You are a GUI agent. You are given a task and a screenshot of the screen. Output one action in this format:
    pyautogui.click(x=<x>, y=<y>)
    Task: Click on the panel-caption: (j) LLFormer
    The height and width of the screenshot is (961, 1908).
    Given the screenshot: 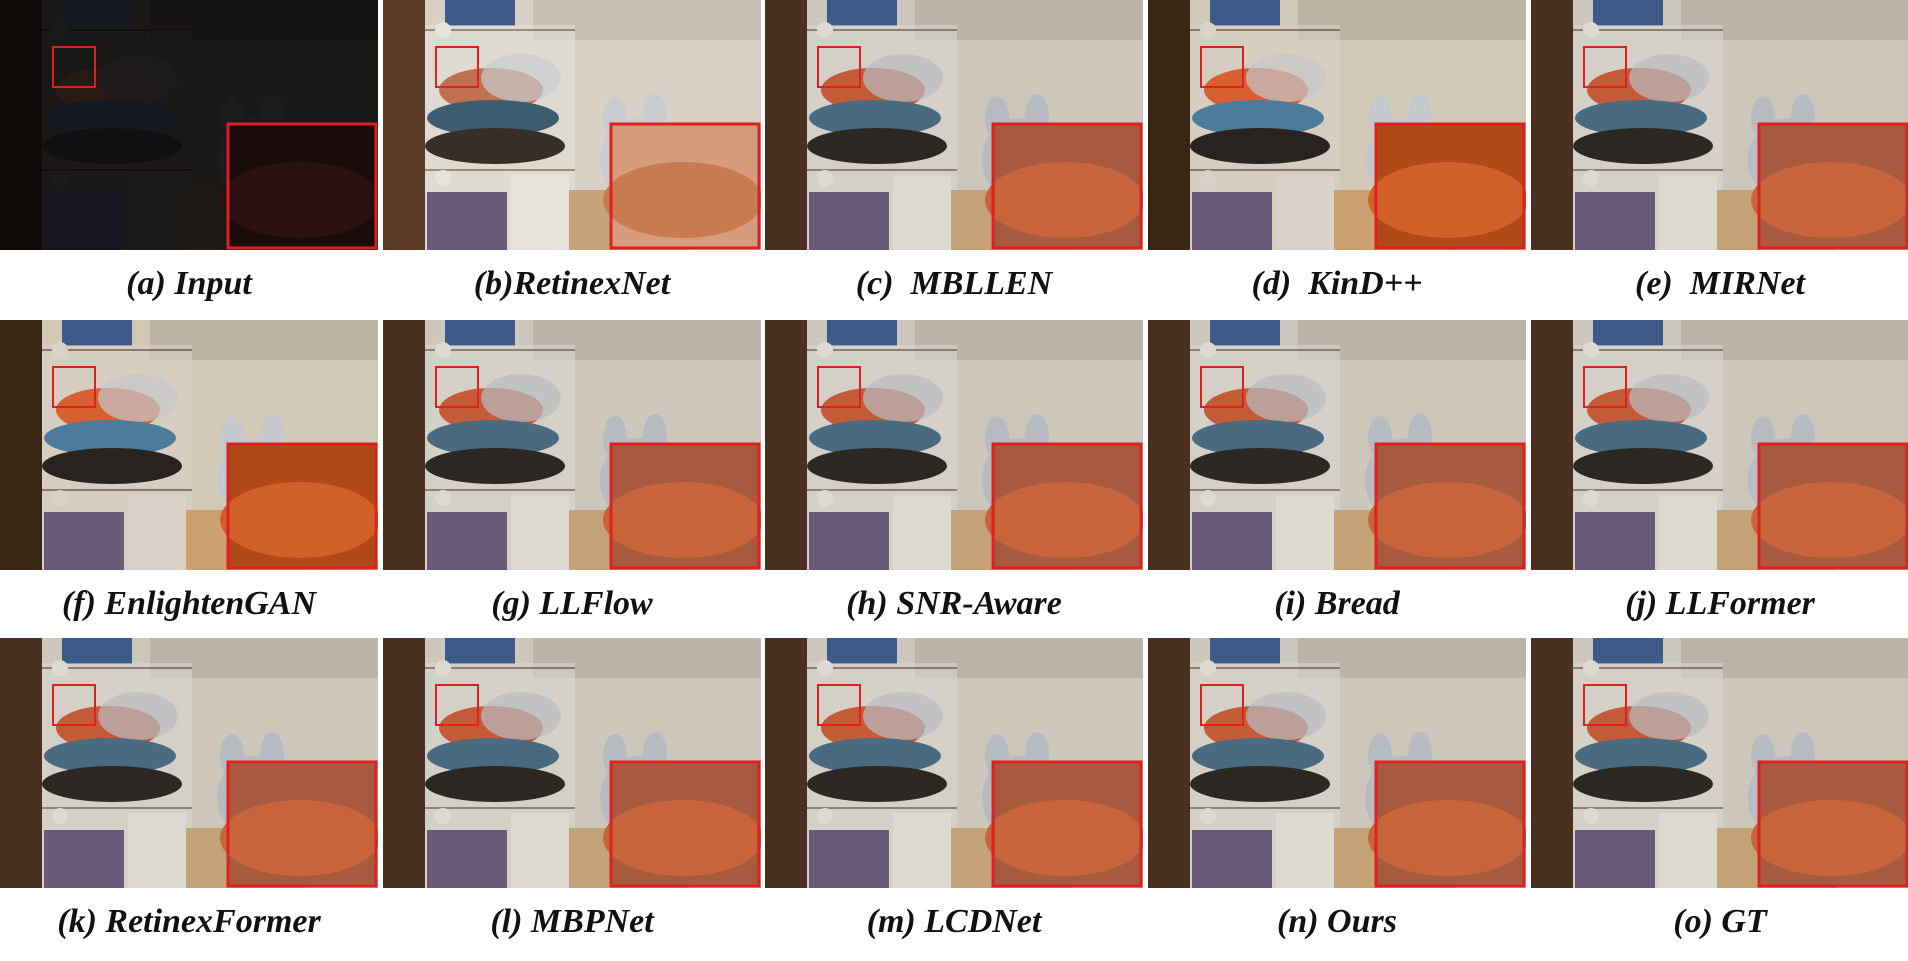 What is the action you would take?
    pyautogui.click(x=1720, y=603)
    